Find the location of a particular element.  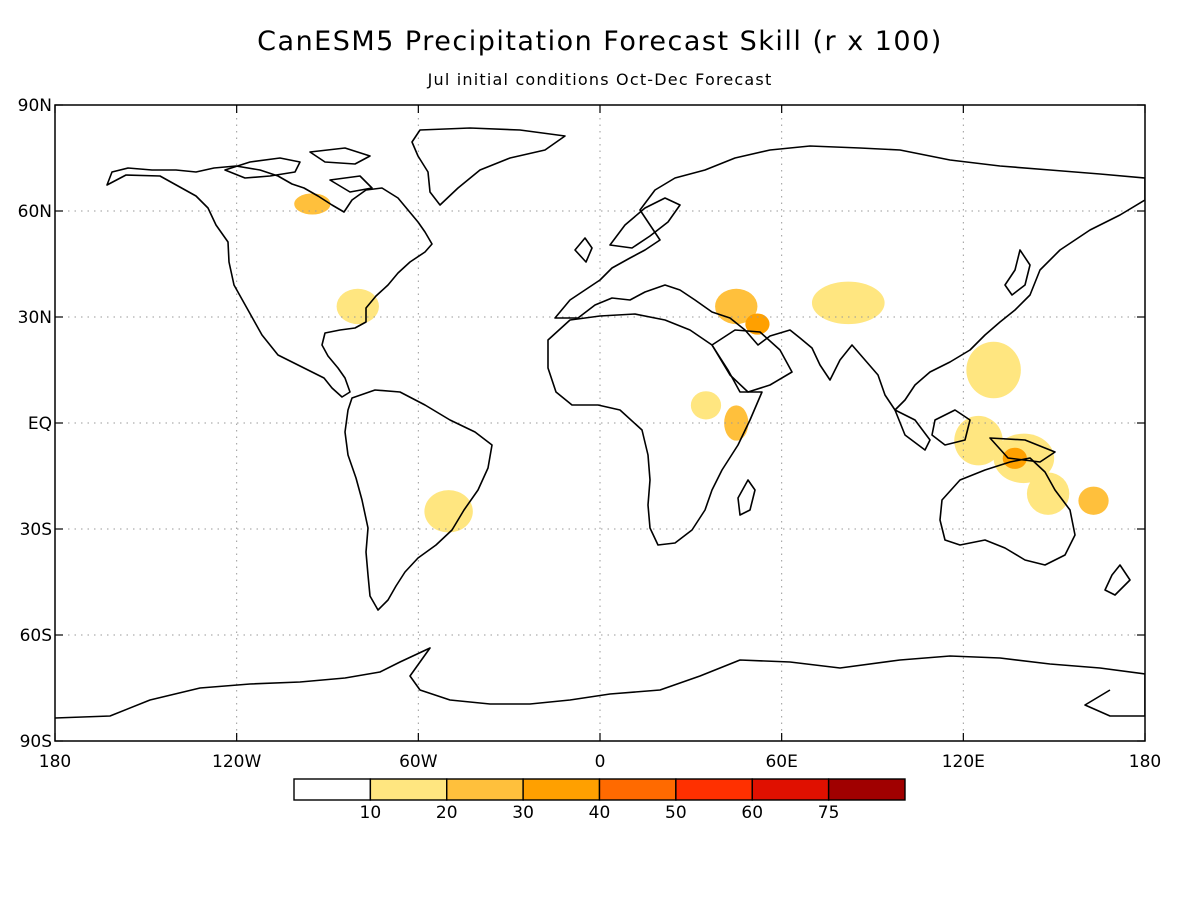

lat-tick-label: 90S is located at coordinates (36, 742).